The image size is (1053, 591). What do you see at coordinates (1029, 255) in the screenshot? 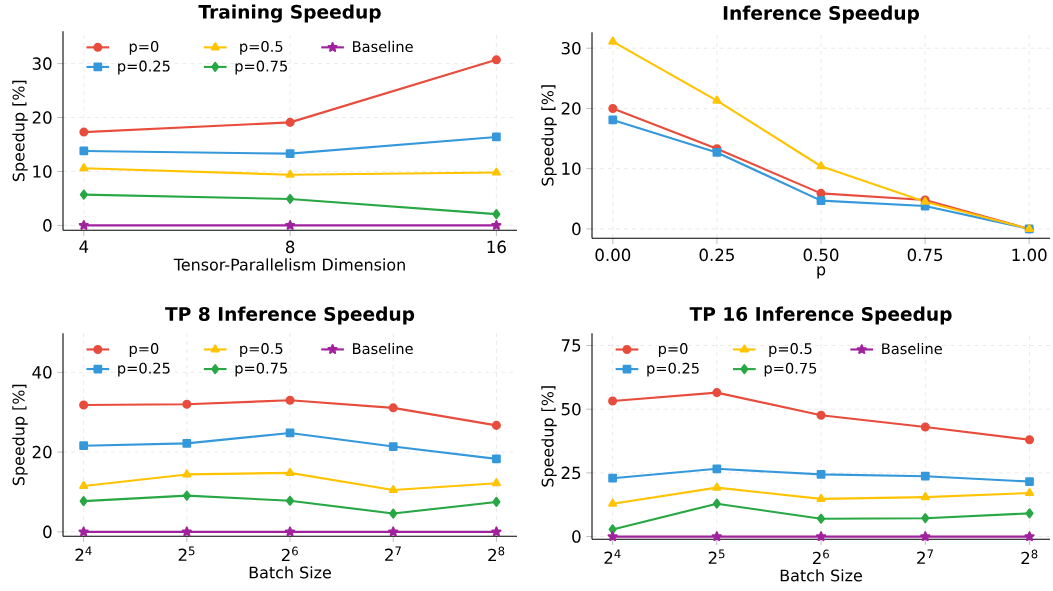
I see `x-tick-label: 1.00` at bounding box center [1029, 255].